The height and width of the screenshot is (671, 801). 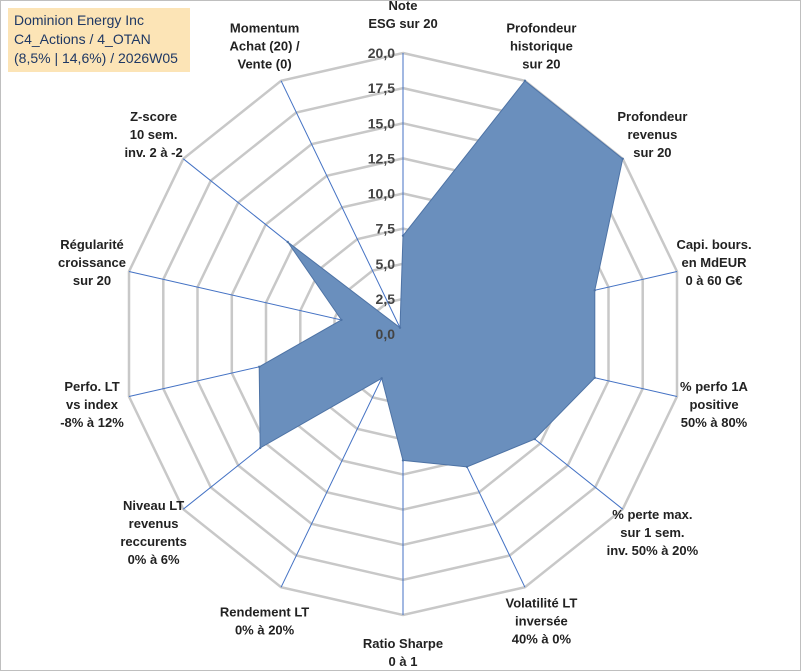 I want to click on axis-label-4: % perfo 1A positive 50% à 80%, so click(x=714, y=404).